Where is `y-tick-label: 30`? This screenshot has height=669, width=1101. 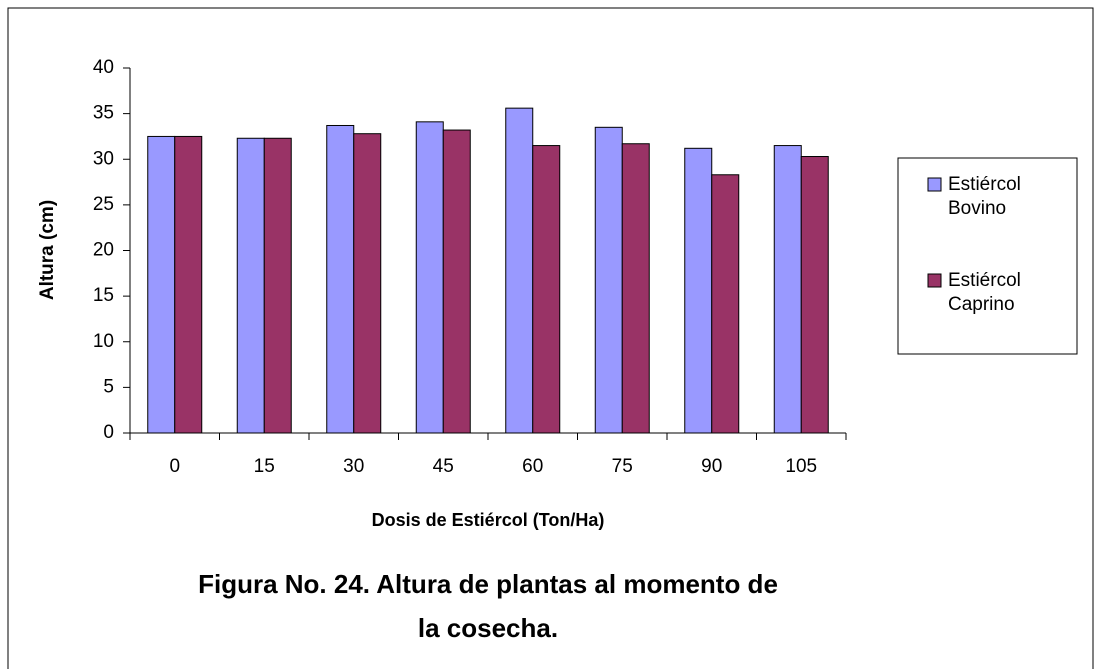
y-tick-label: 30 is located at coordinates (103, 158).